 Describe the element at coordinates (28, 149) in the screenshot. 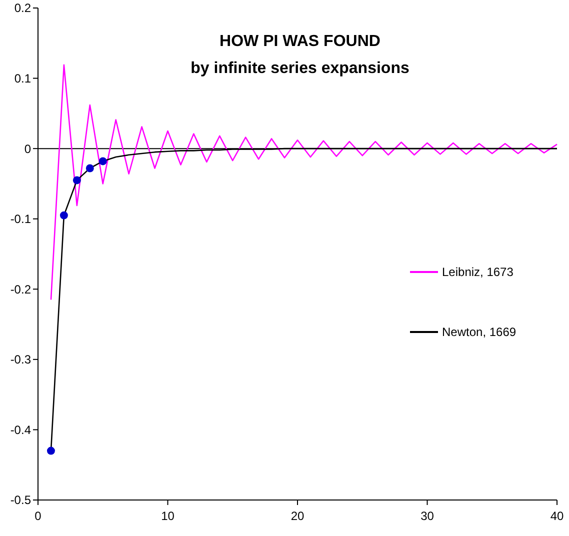

I see `y-tick-label: 0` at that location.